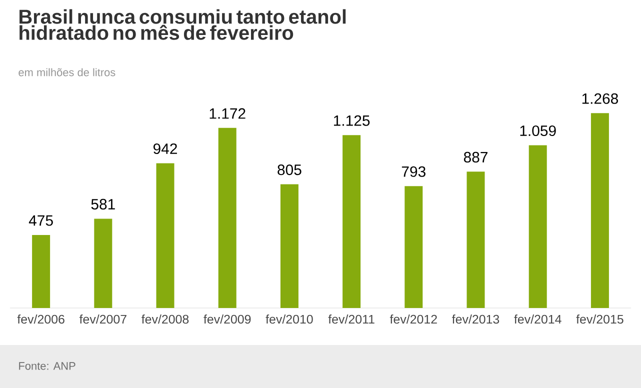 This screenshot has width=641, height=388. What do you see at coordinates (47, 366) in the screenshot?
I see `source-note: Fonte: ANP` at bounding box center [47, 366].